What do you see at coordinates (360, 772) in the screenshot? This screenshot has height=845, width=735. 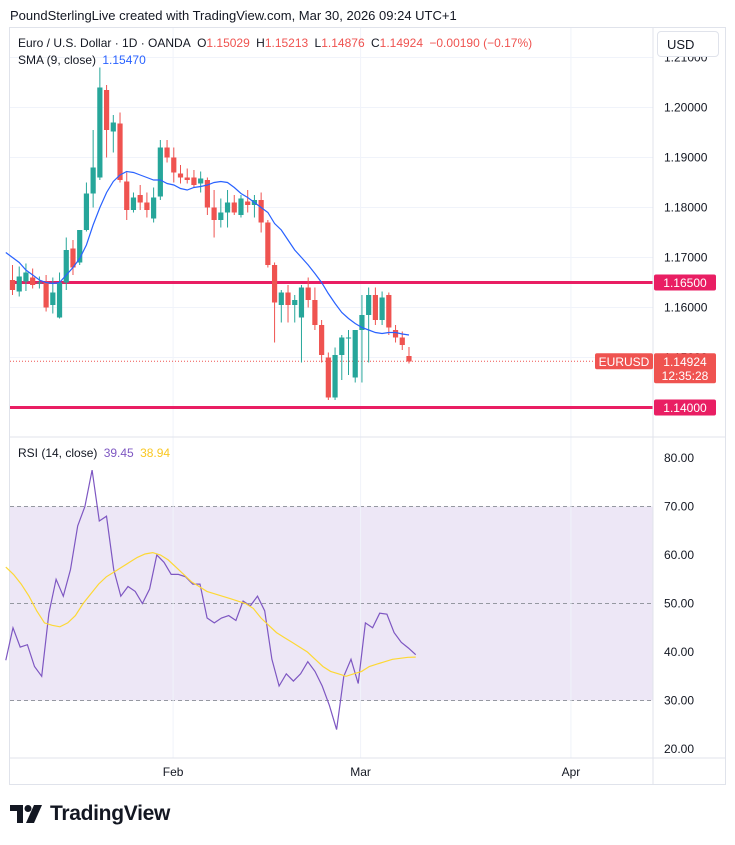 I see `time-tick-label: Mar` at bounding box center [360, 772].